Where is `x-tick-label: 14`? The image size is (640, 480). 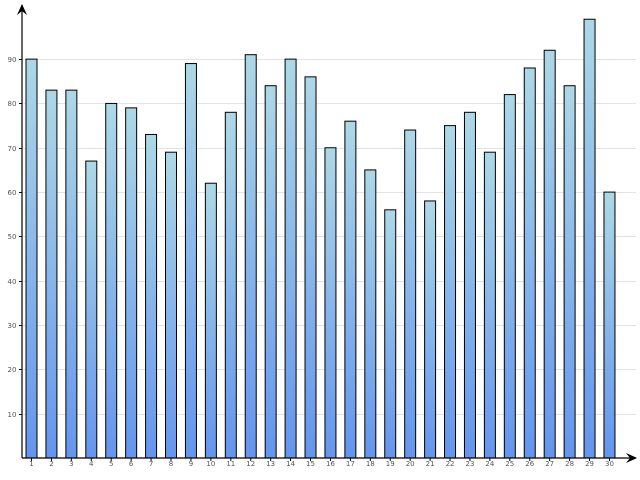 x-tick-label: 14 is located at coordinates (290, 464).